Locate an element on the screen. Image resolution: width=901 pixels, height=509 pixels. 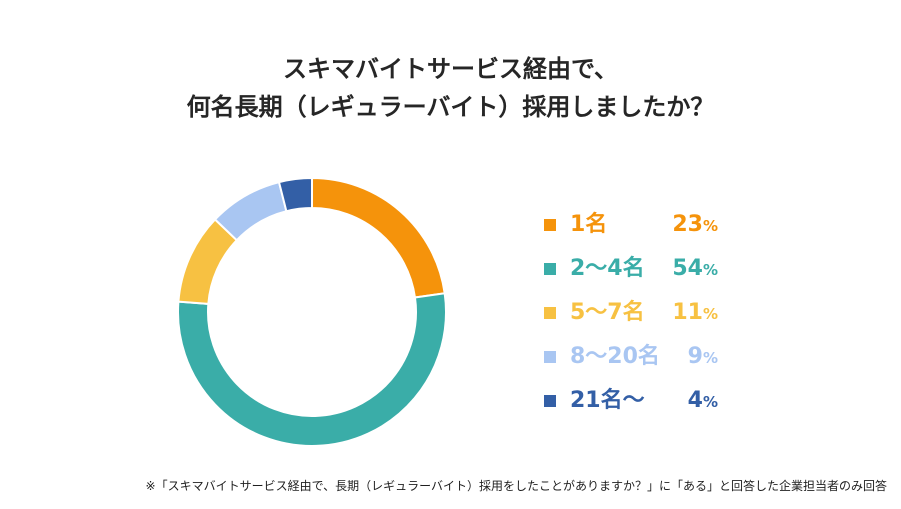
legend-value: 4% is located at coordinates (702, 400).